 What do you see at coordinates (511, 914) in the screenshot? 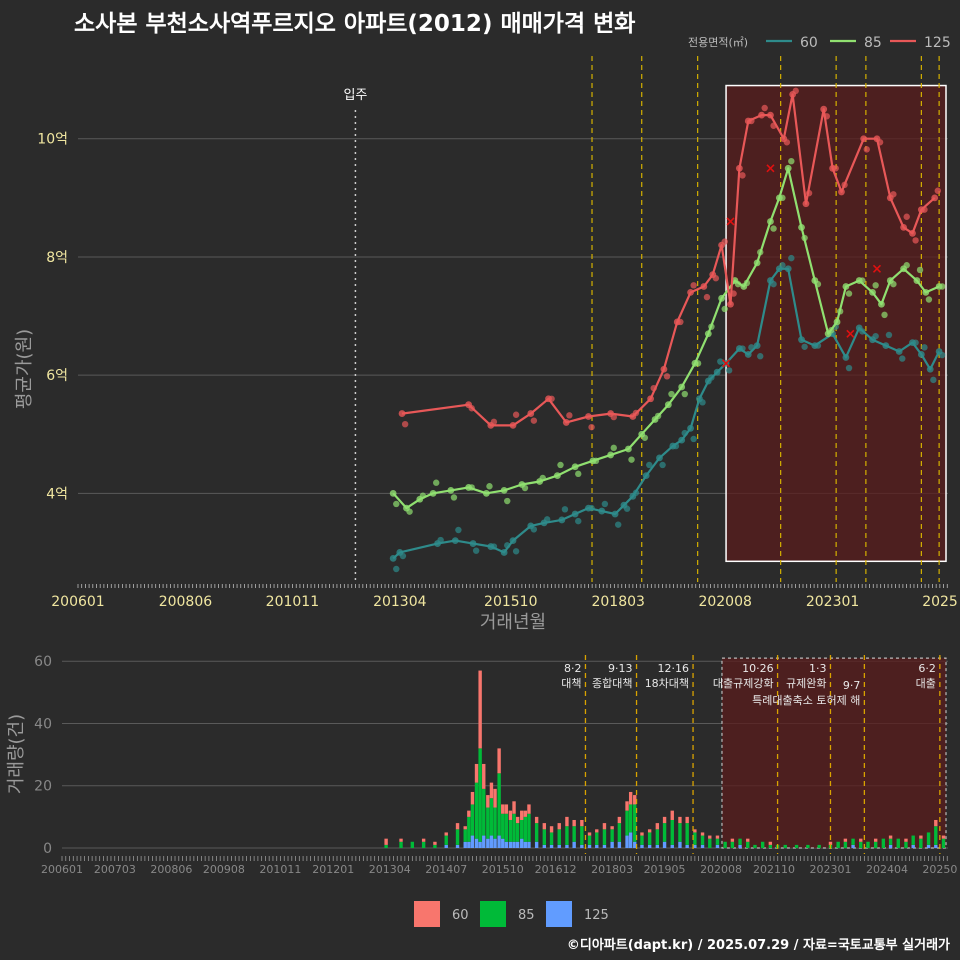
I see `volume-legend: 60 85 125` at bounding box center [511, 914].